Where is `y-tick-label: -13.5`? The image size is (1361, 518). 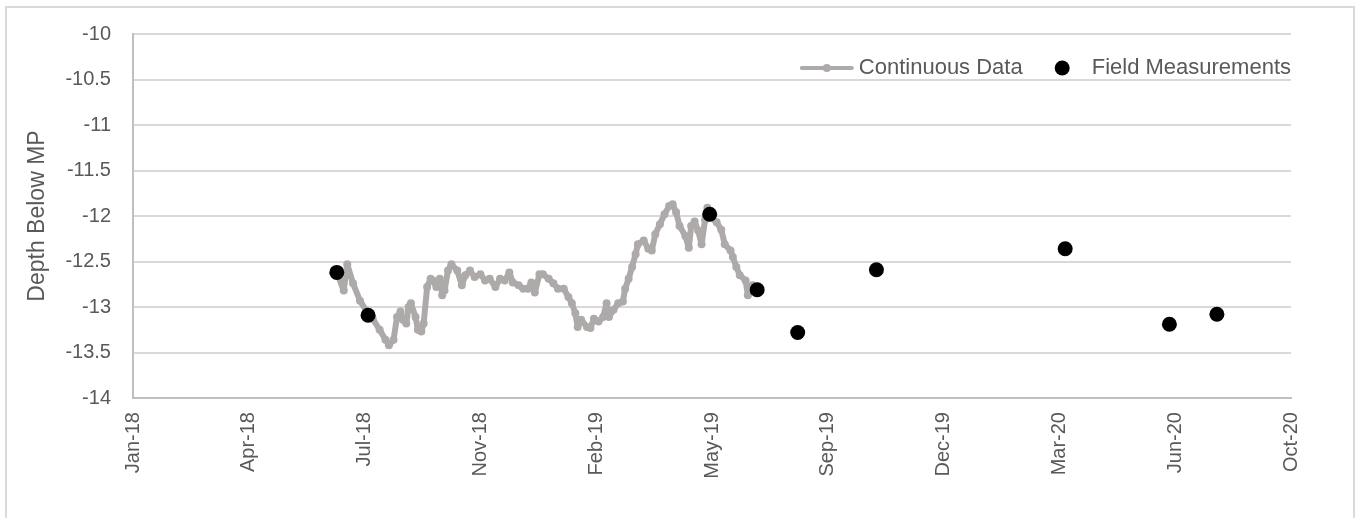
y-tick-label: -13.5 is located at coordinates (88, 351).